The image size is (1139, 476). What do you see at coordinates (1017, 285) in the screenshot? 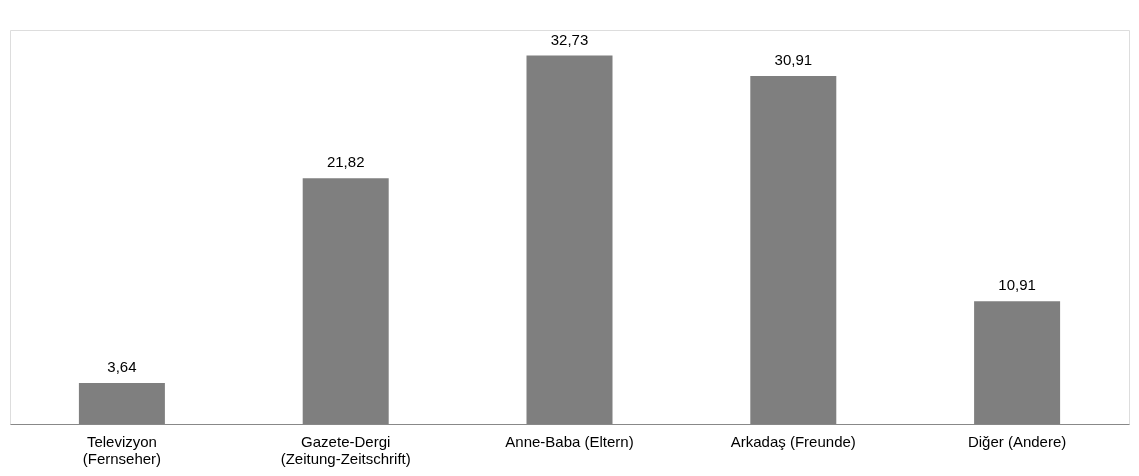
I see `data-label: 10,91` at bounding box center [1017, 285].